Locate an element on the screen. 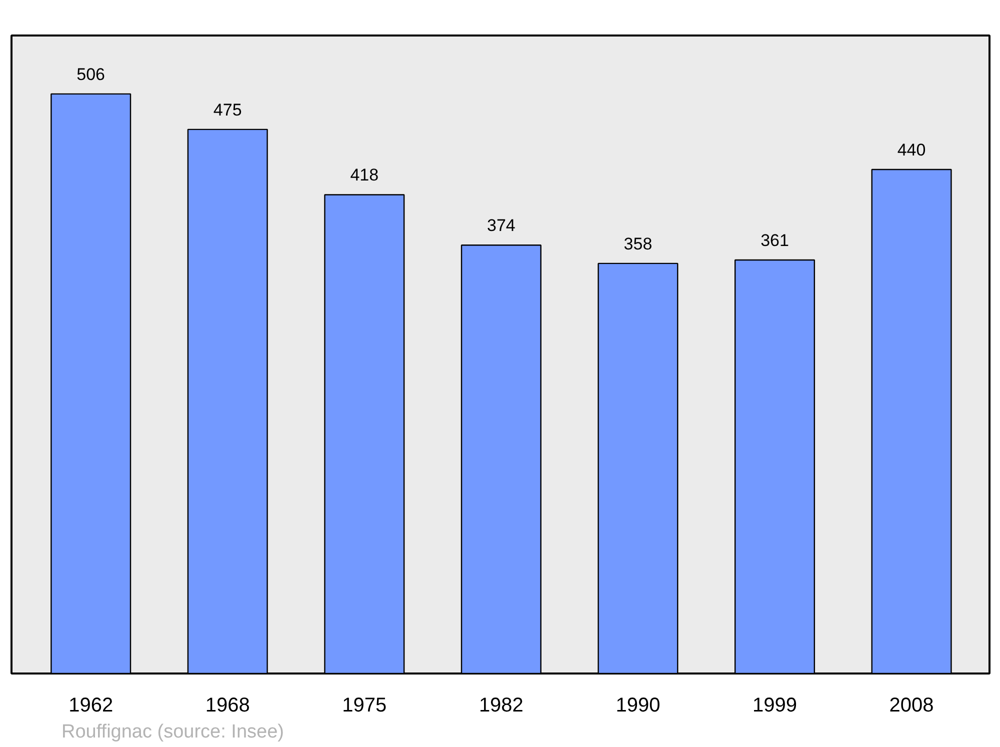 This screenshot has height=747, width=1000. x-tick-label: 1999 is located at coordinates (775, 705).